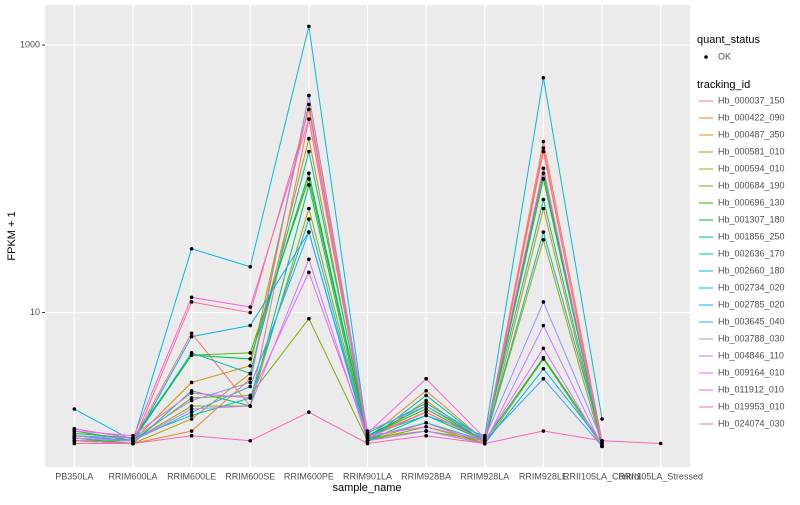 The height and width of the screenshot is (505, 800). What do you see at coordinates (751, 287) in the screenshot?
I see `legend-label: Hb_002734_020` at bounding box center [751, 287].